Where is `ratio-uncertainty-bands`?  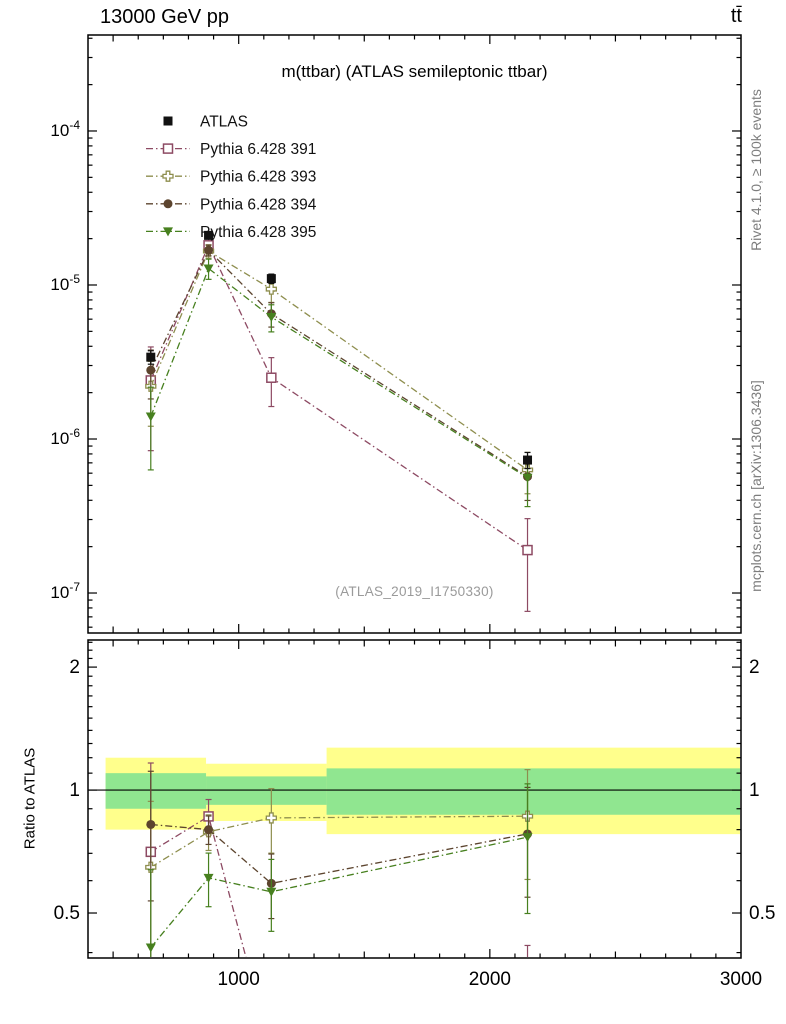
ratio-uncertainty-bands is located at coordinates (414, 791).